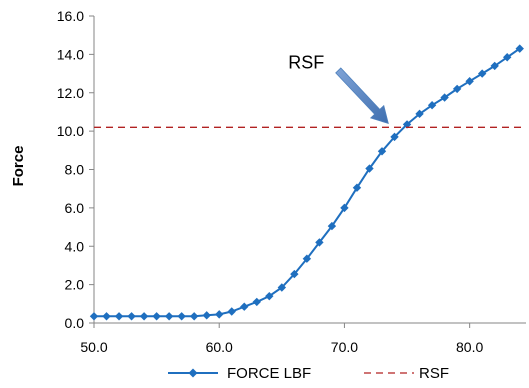 Image resolution: width=529 pixels, height=388 pixels. What do you see at coordinates (70, 54) in the screenshot?
I see `y-tick-label: 14.0` at bounding box center [70, 54].